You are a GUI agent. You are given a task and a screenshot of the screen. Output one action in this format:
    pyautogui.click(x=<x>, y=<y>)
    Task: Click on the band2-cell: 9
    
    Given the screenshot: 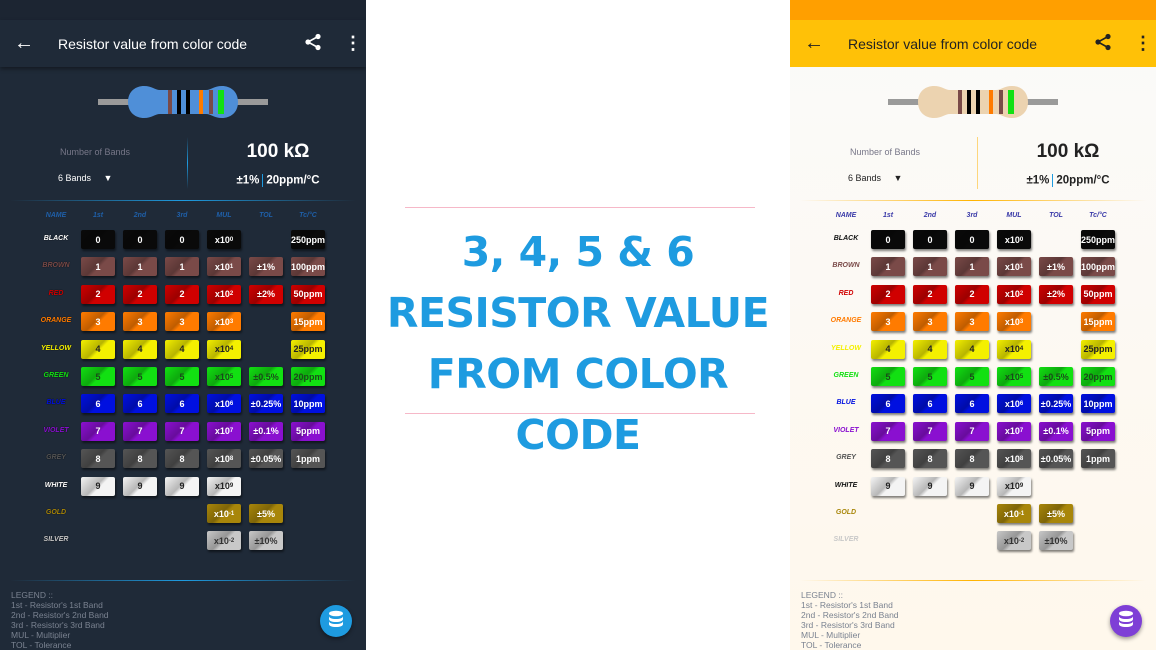 What is the action you would take?
    pyautogui.click(x=140, y=486)
    